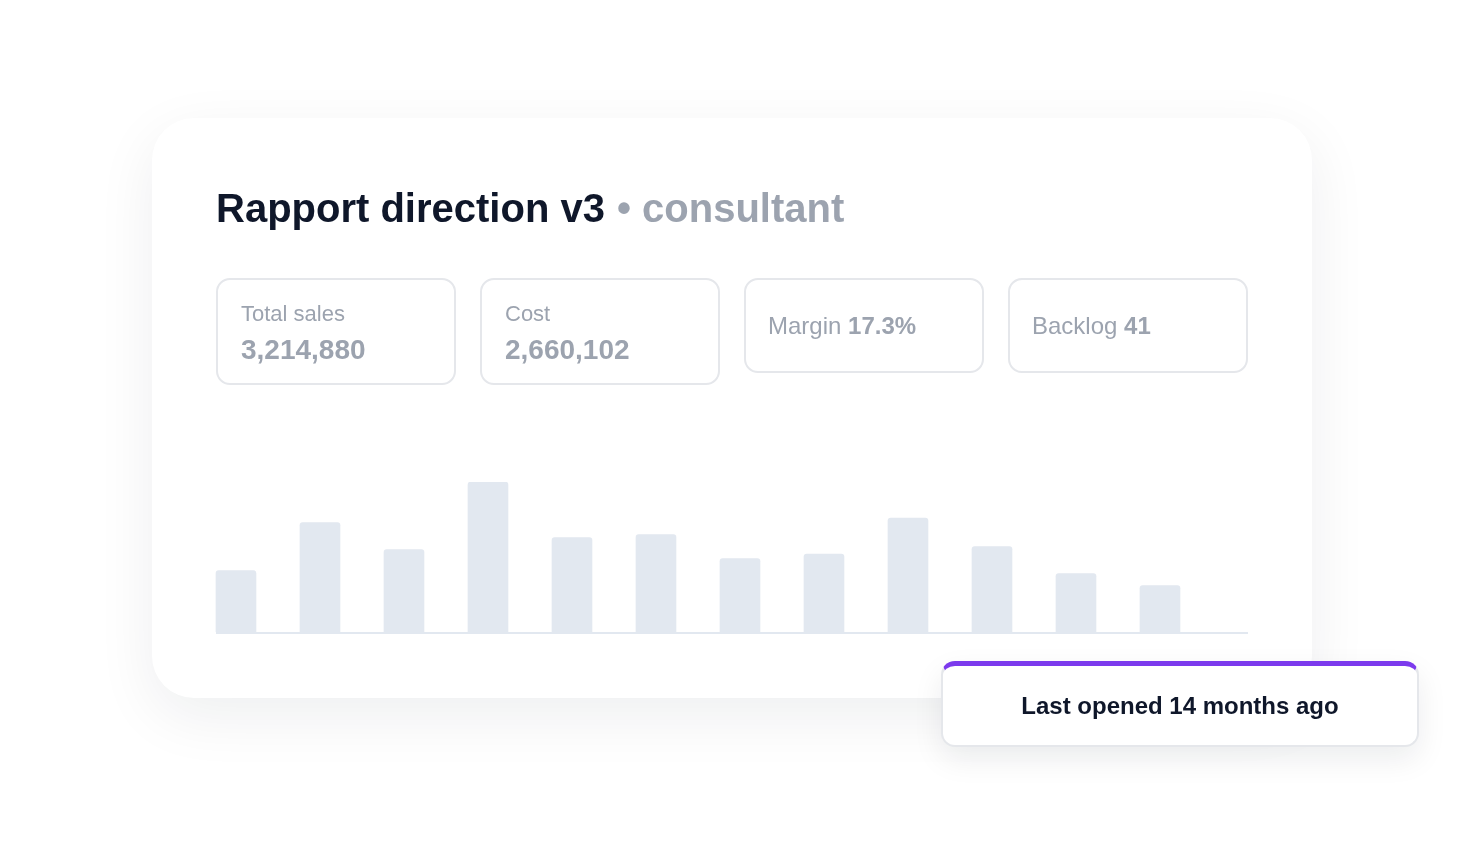 The height and width of the screenshot is (844, 1484). Describe the element at coordinates (336, 331) in the screenshot. I see `stat-card: Total sales 3,214,880` at that location.